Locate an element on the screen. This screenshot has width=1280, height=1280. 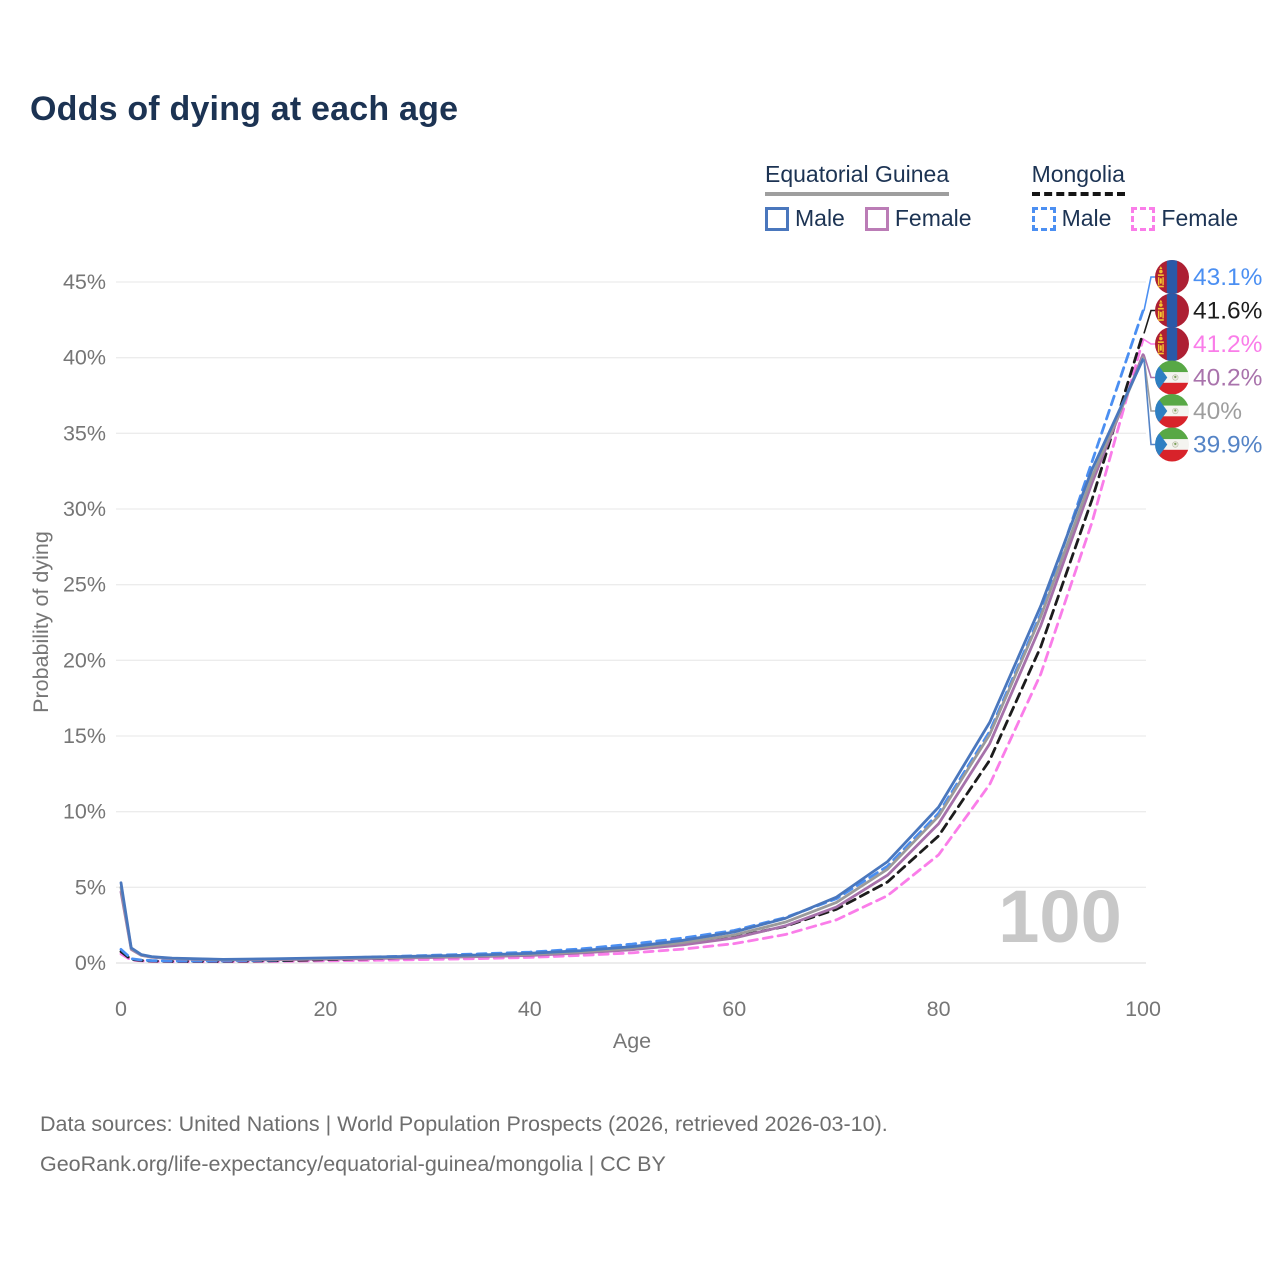
y-tick-label-5: 5% is located at coordinates (90, 887).